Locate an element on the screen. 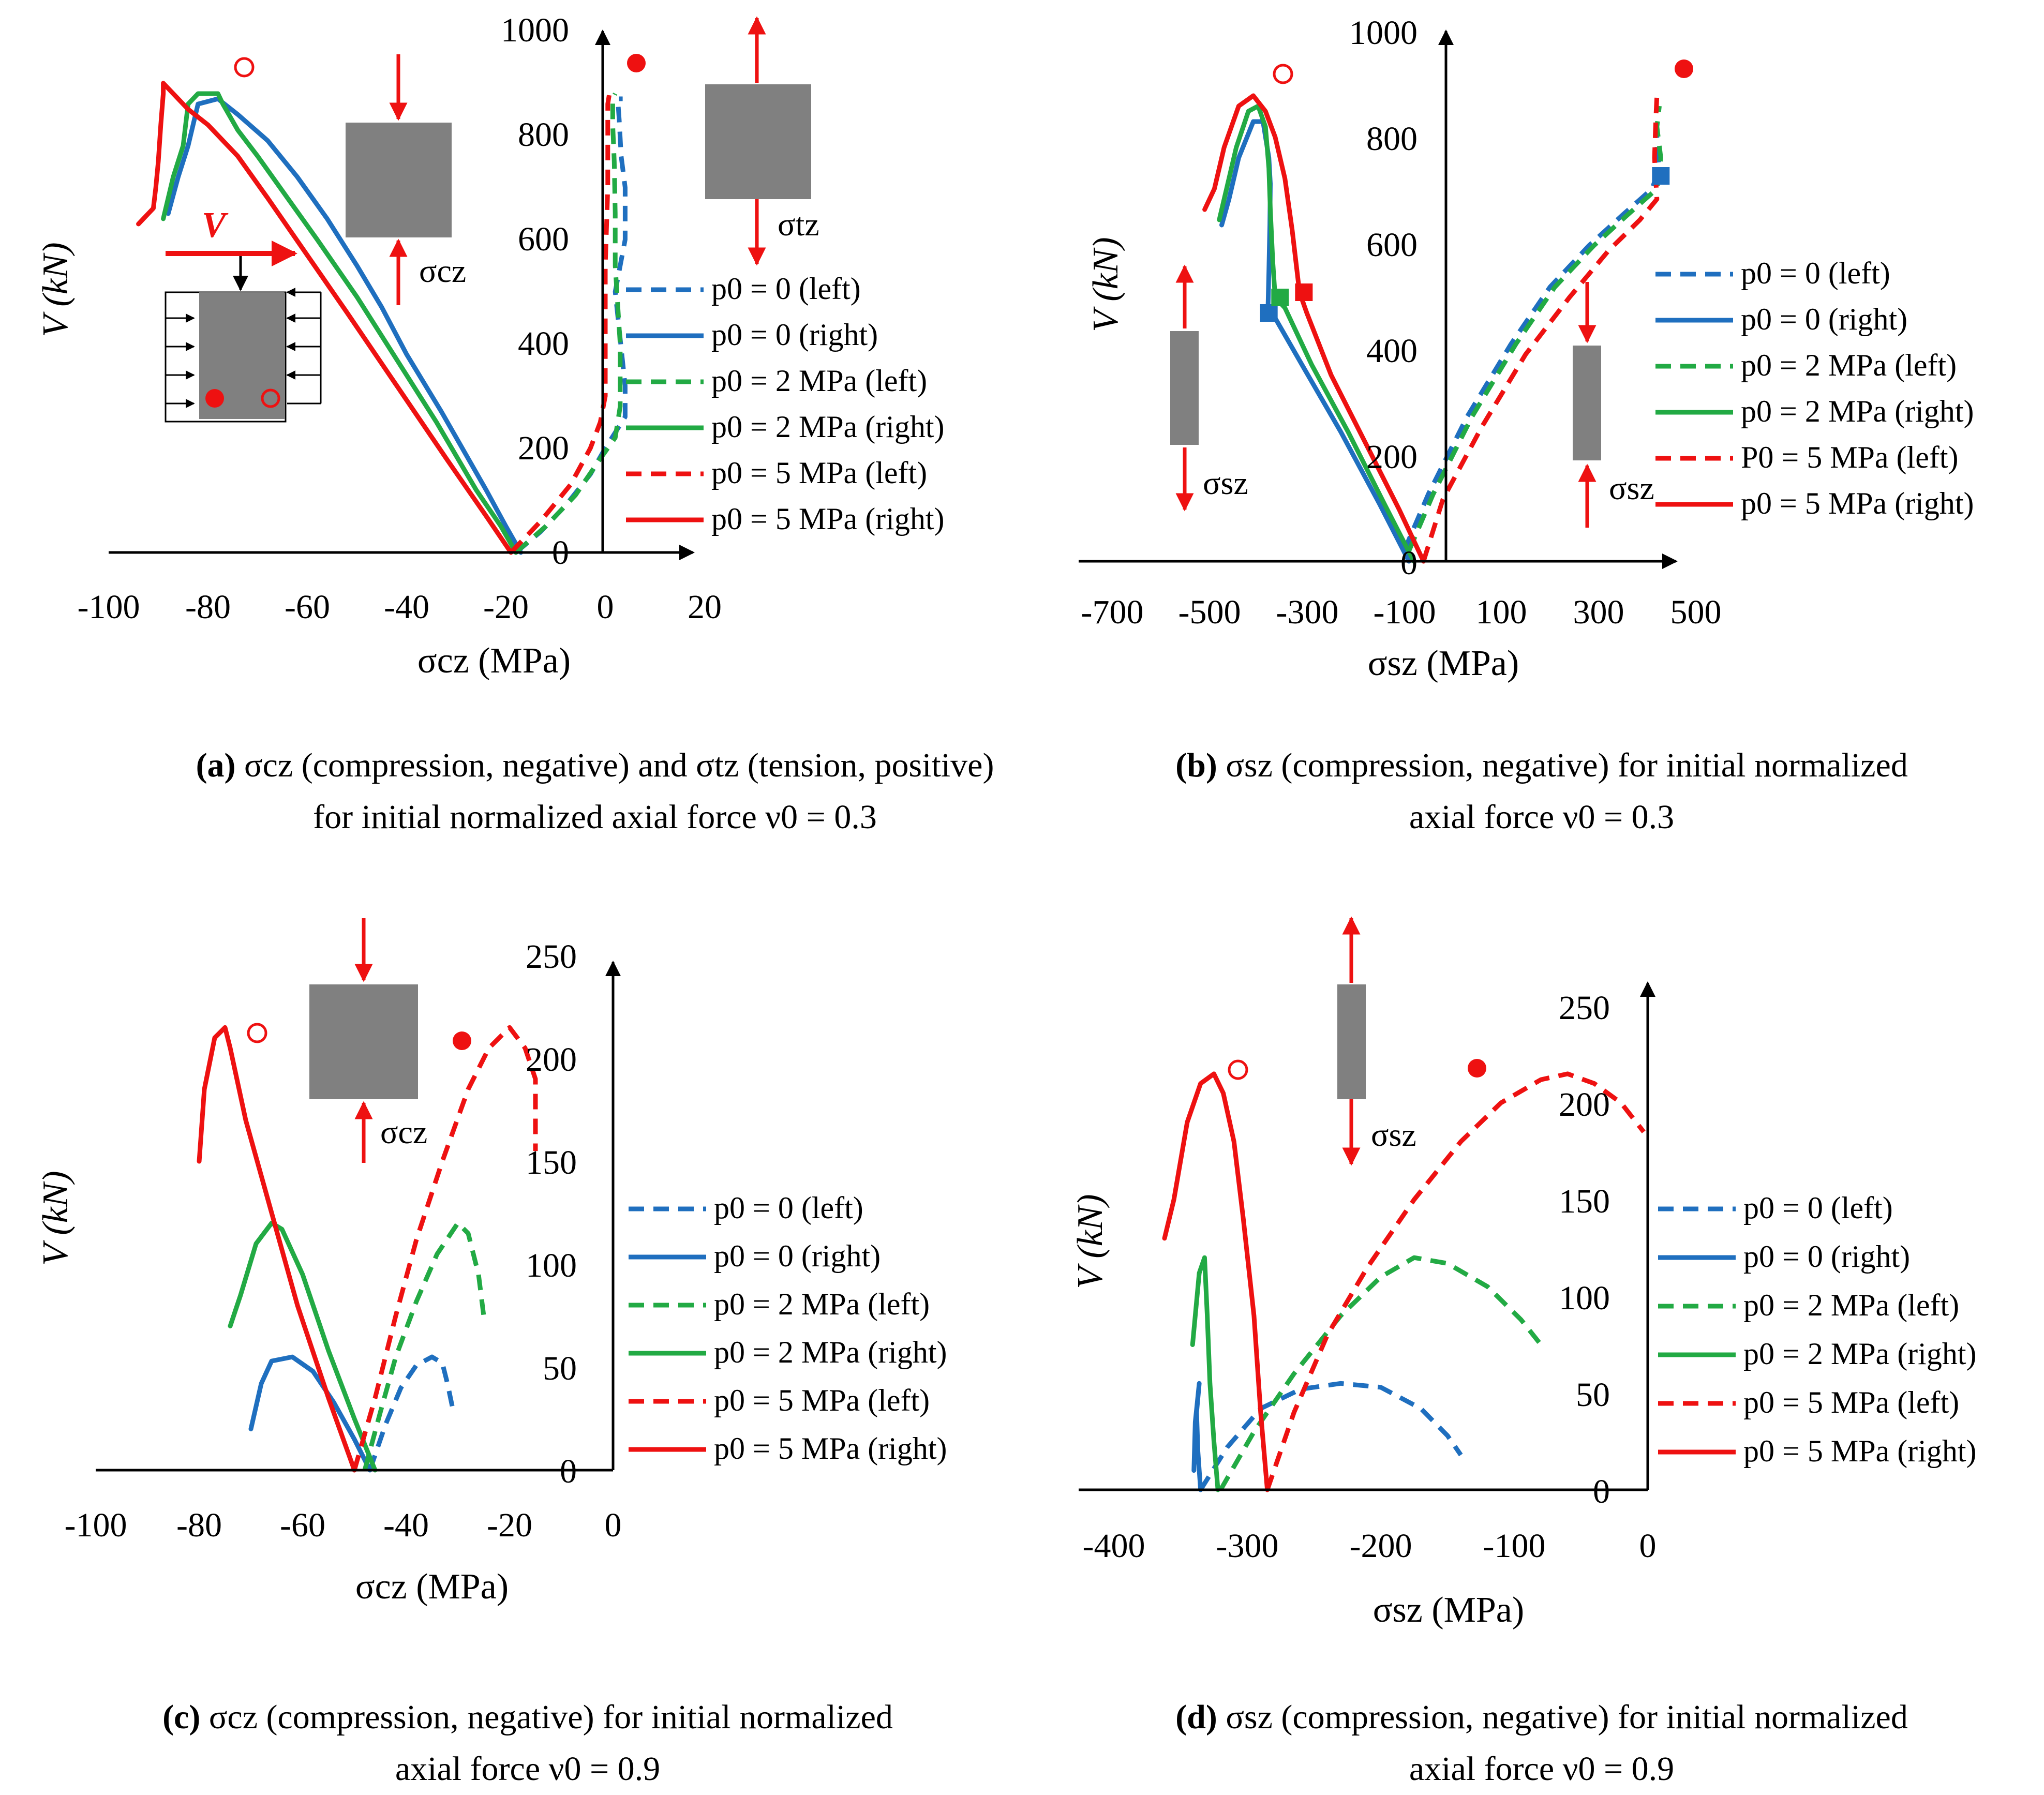  panel-d-x-ticks: -400 -300 -200 -100 0 is located at coordinates (1370, 1546).